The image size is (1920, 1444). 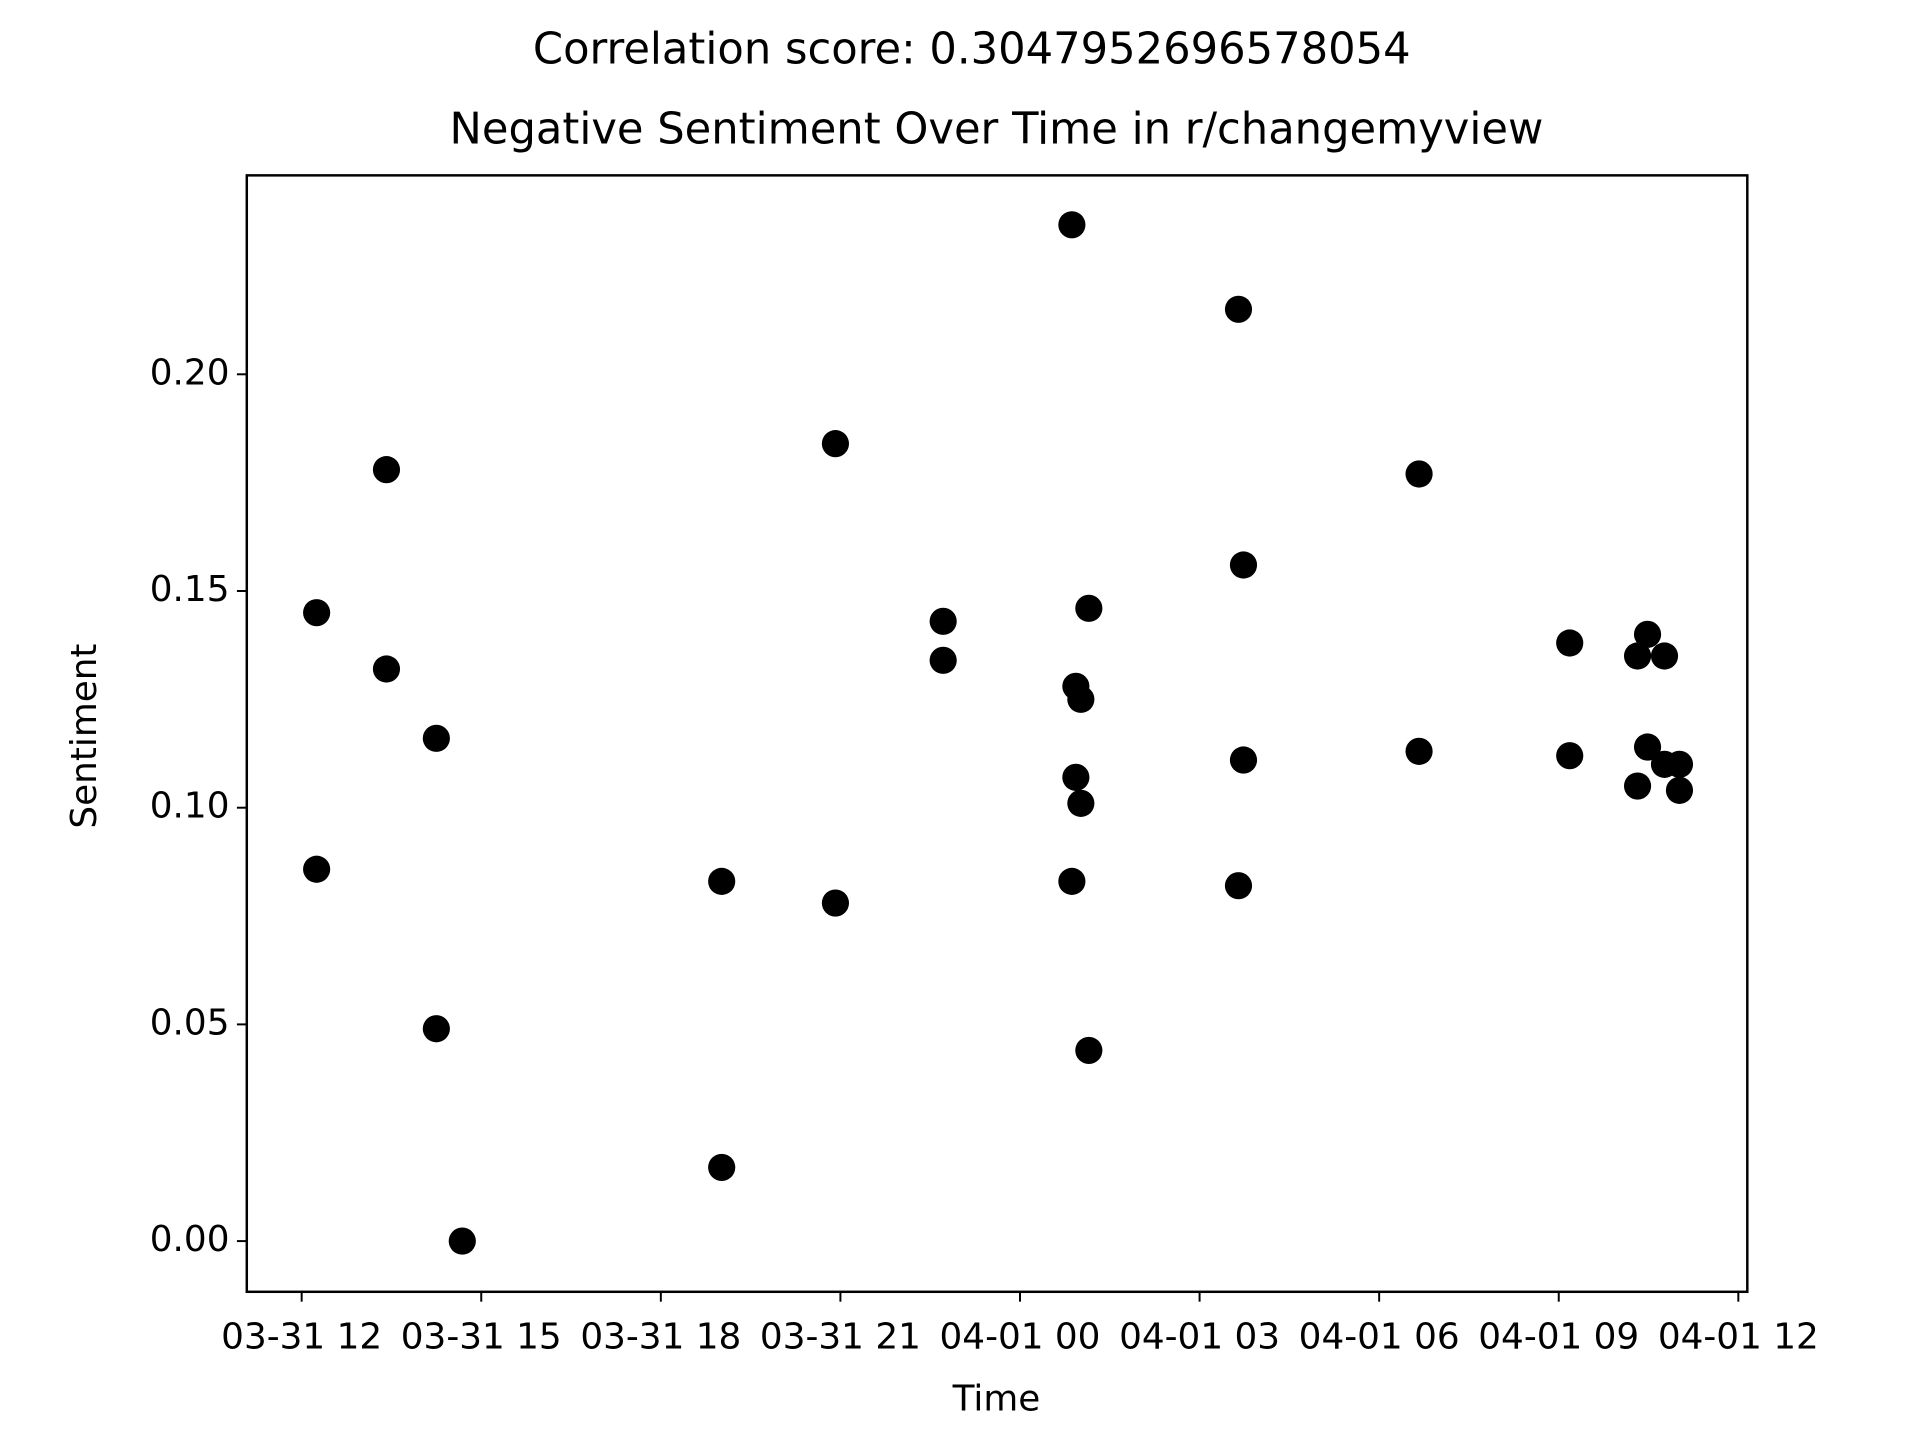 I want to click on suptitle: Correlation score: 0.3047952696578054, so click(x=972, y=49).